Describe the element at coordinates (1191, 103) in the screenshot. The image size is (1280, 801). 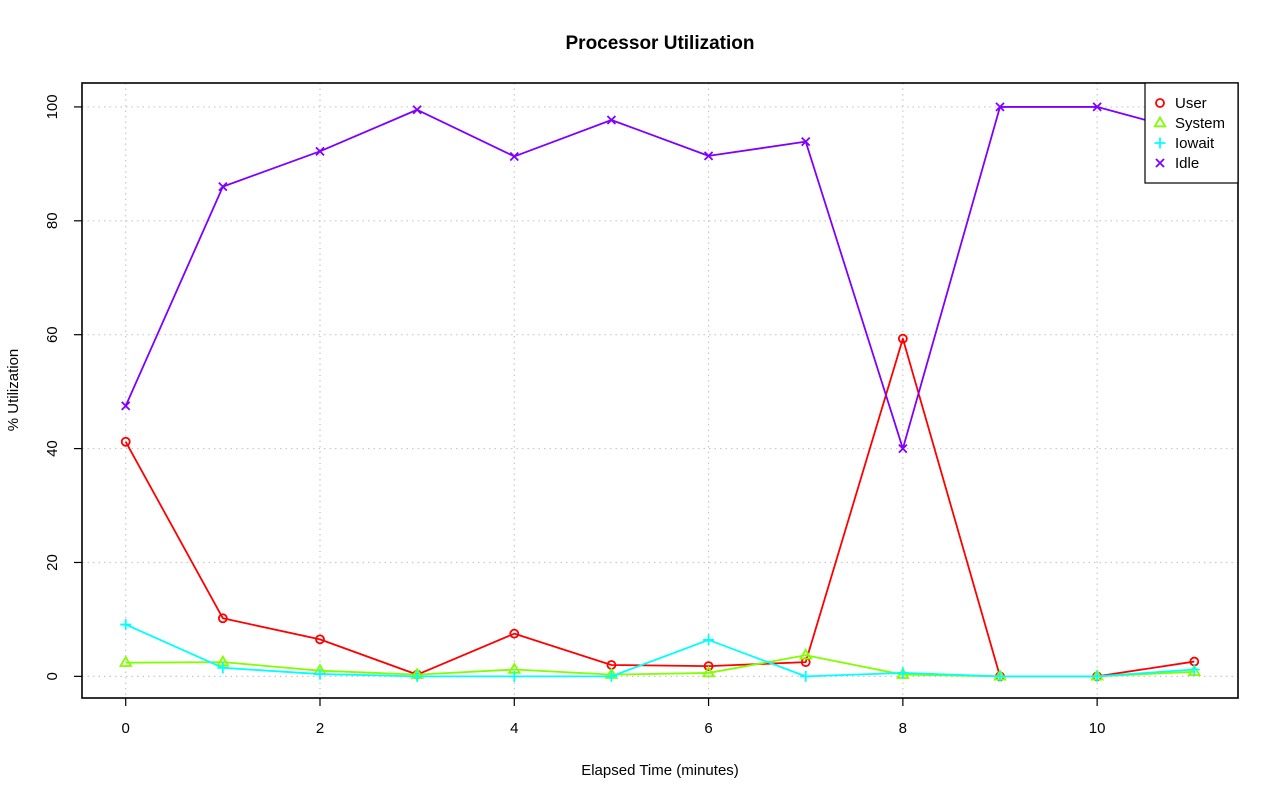
I see `legend-label-user: User` at that location.